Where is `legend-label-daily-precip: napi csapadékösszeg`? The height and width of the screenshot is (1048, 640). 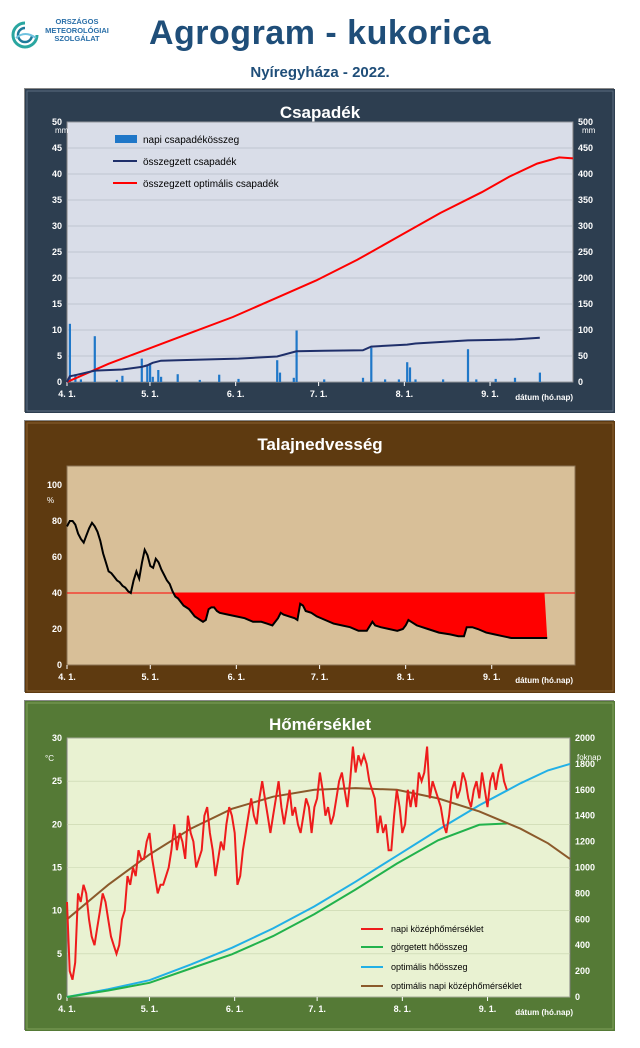
legend-label-daily-precip: napi csapadékösszeg is located at coordinates (191, 140).